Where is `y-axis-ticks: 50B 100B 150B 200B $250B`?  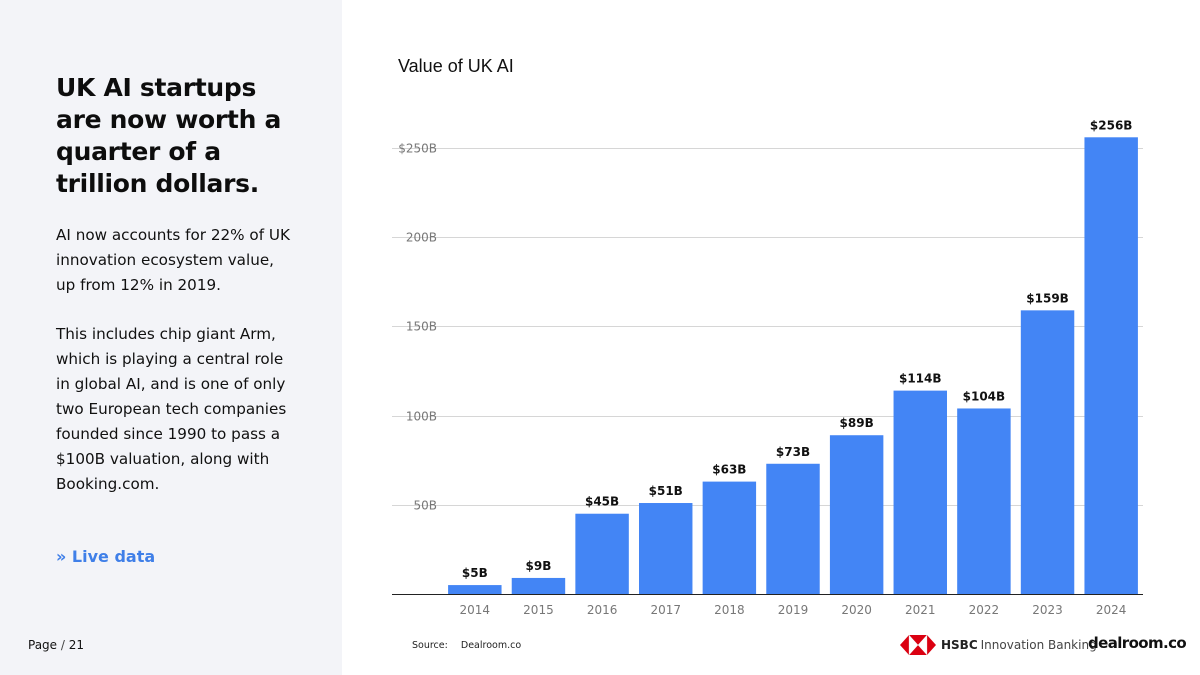
y-axis-ticks: 50B 100B 150B 200B $250B is located at coordinates (417, 327).